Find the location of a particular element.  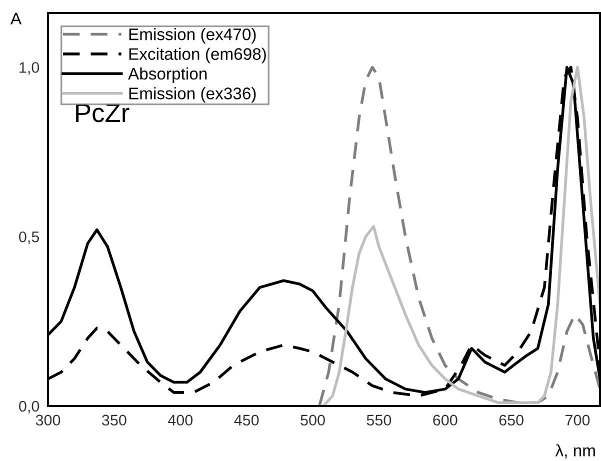

legend-label: Excitation (em698) is located at coordinates (197, 56).